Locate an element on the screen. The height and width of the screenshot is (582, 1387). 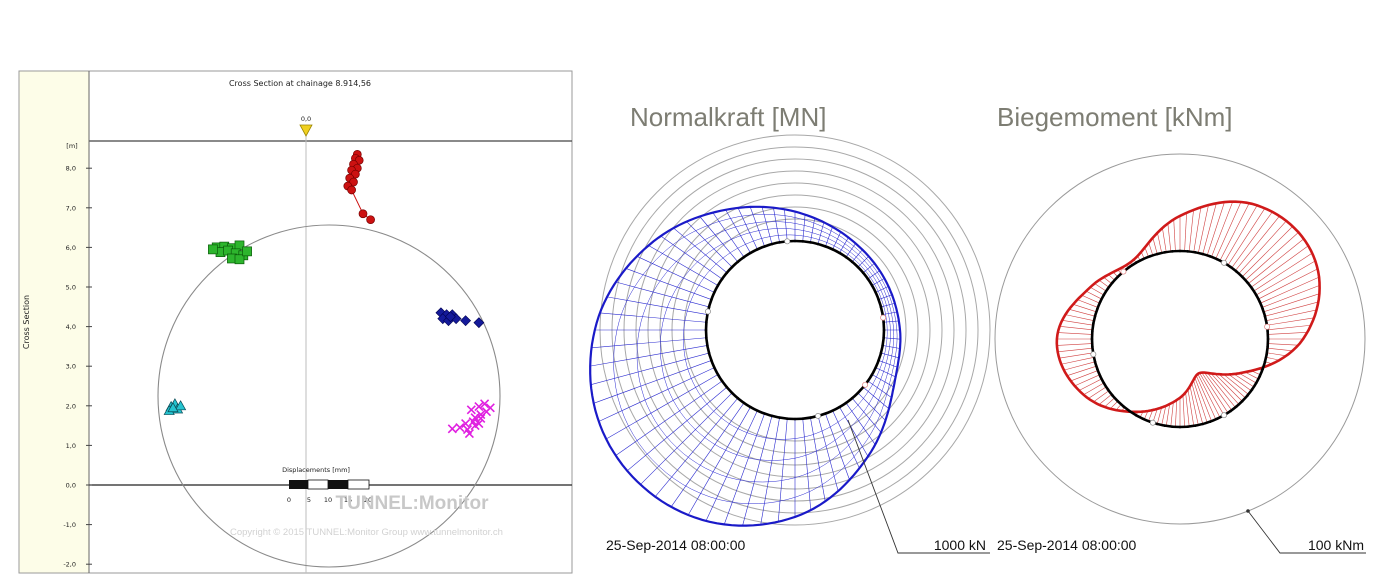
normalkraft-tunnel-lining is located at coordinates (795, 329).